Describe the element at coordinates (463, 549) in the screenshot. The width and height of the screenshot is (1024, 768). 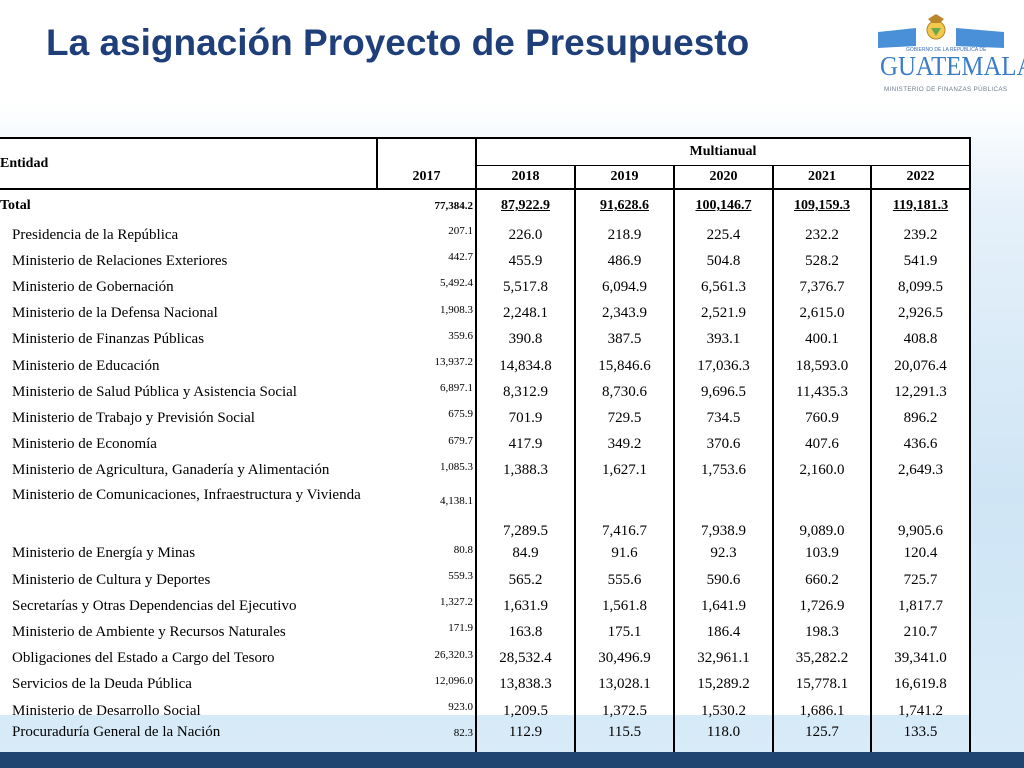
I see `value-2017: 80.8` at that location.